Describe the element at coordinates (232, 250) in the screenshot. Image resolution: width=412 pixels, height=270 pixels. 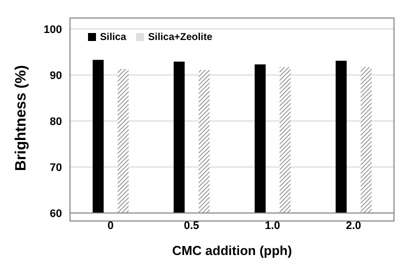
I see `x-axis-title: CMC addition (pph)` at that location.